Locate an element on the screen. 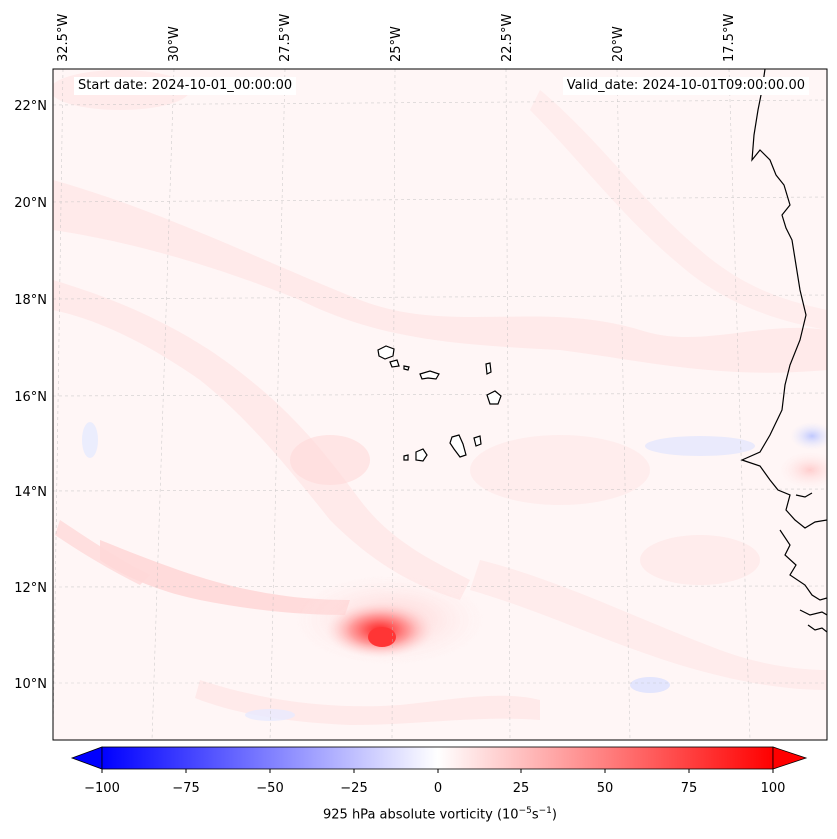 Image resolution: width=837 pixels, height=839 pixels. island-maio is located at coordinates (477, 441).